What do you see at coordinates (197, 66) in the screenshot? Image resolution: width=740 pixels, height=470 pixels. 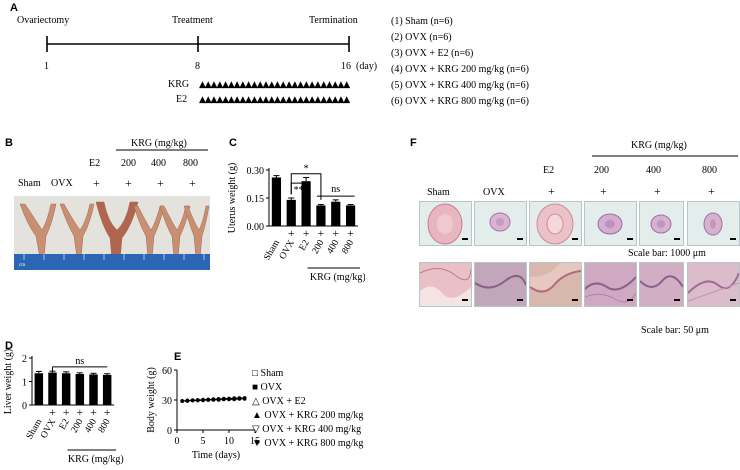 I see `tick-label-8: 8` at bounding box center [197, 66].